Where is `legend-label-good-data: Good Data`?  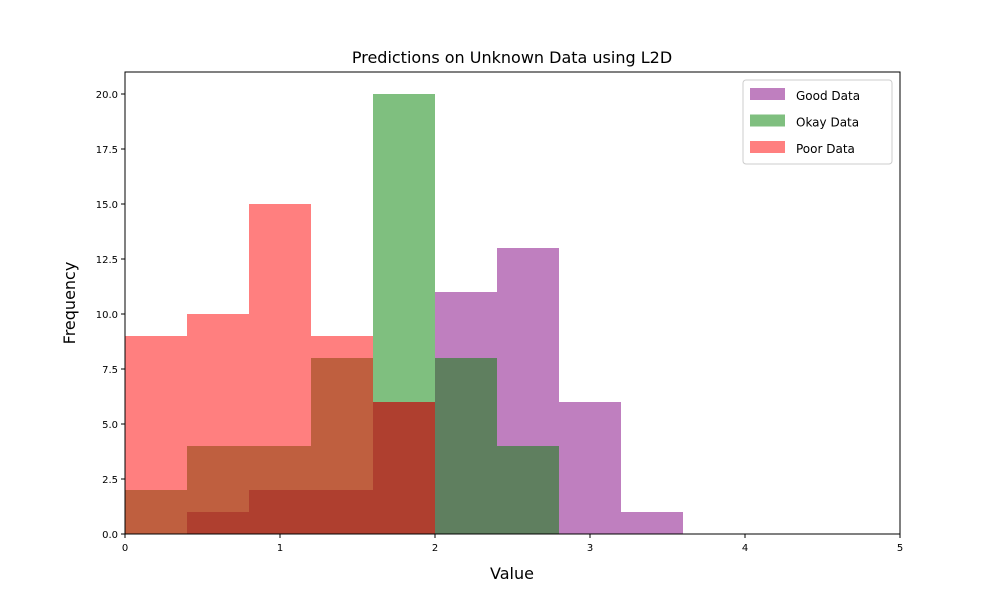
legend-label-good-data: Good Data is located at coordinates (828, 96).